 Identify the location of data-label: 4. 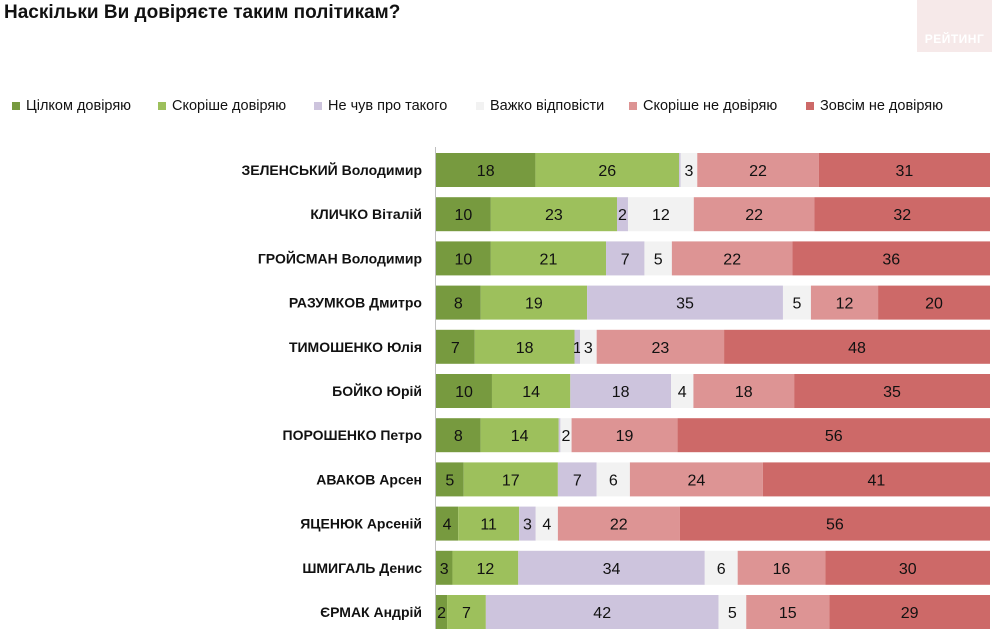
(546, 525).